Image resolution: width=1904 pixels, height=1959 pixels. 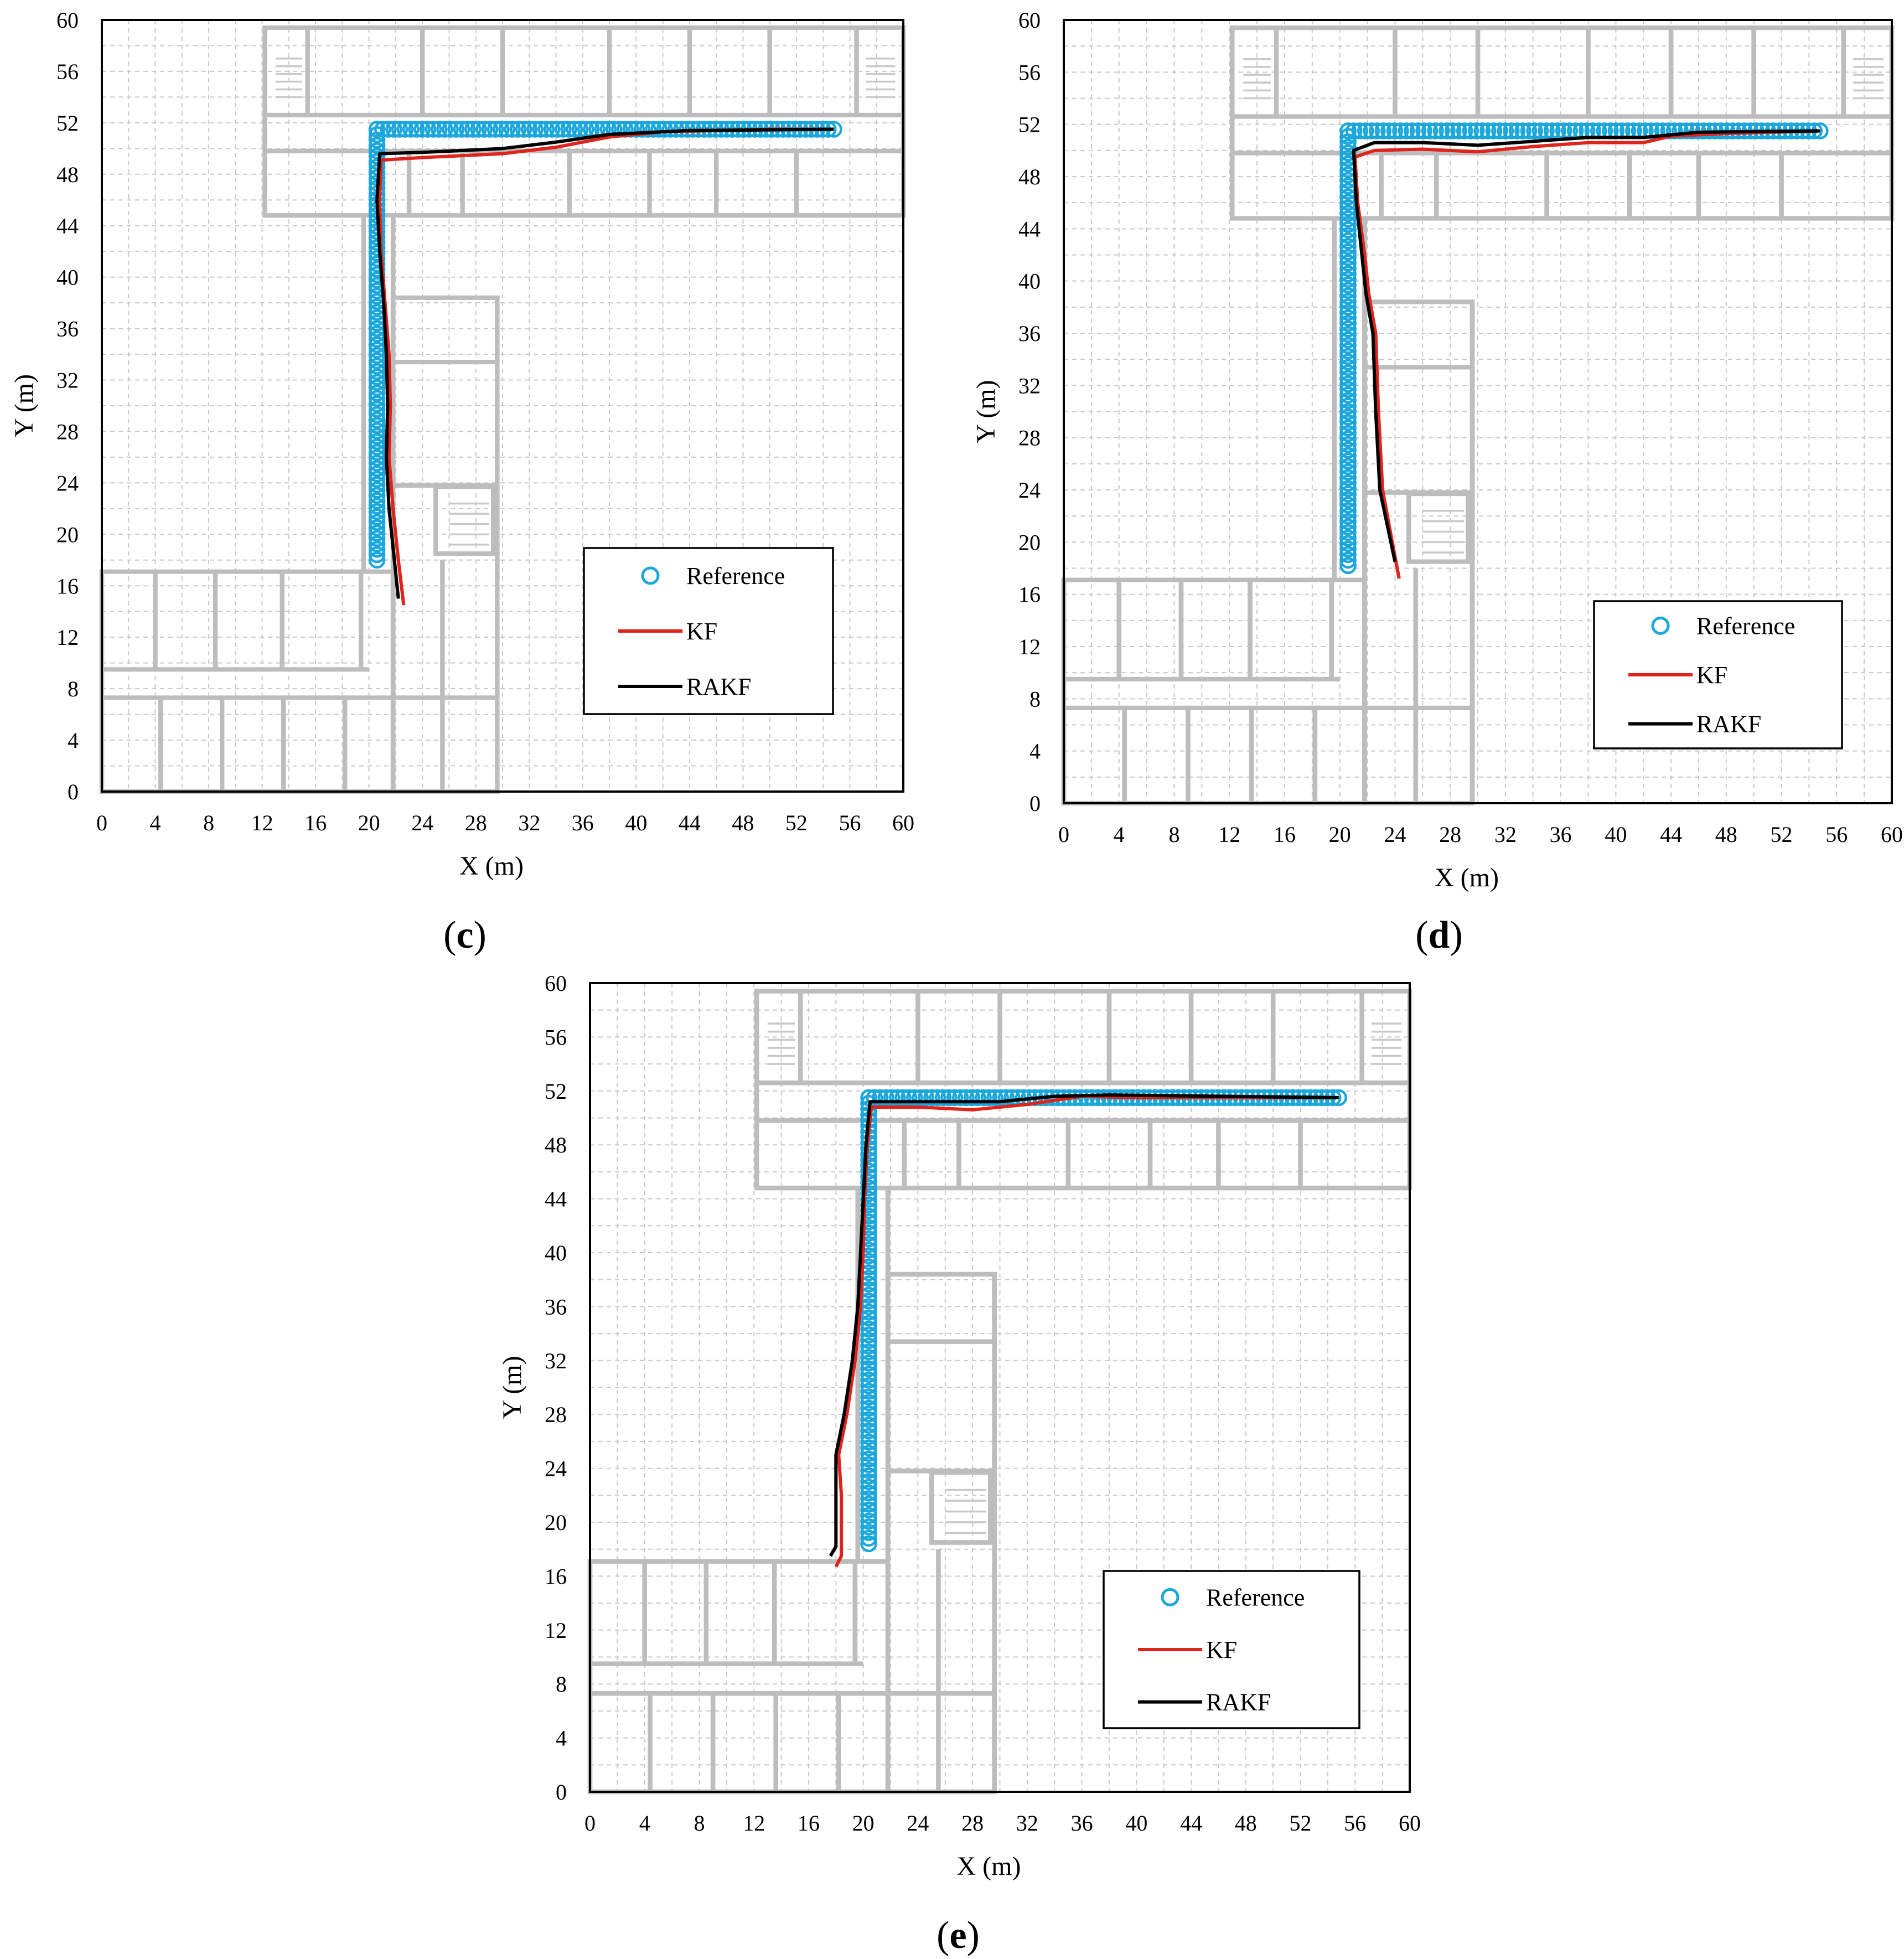 I want to click on y-tick-label: 40, so click(x=1029, y=281).